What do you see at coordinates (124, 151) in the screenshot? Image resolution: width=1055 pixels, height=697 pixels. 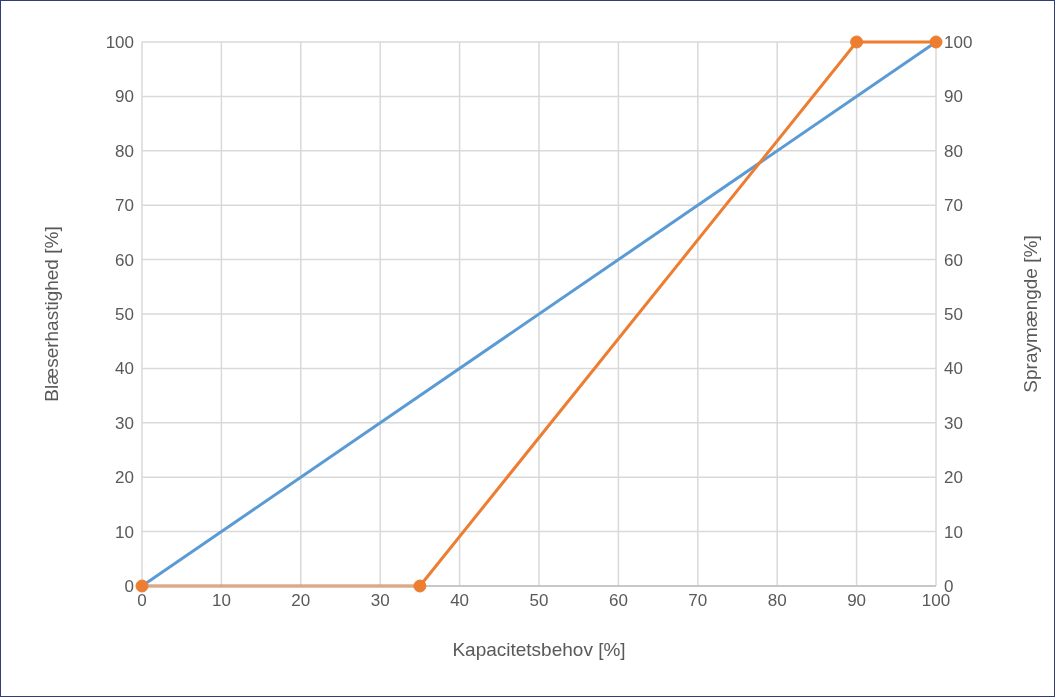 I see `y-tick-label: 80` at bounding box center [124, 151].